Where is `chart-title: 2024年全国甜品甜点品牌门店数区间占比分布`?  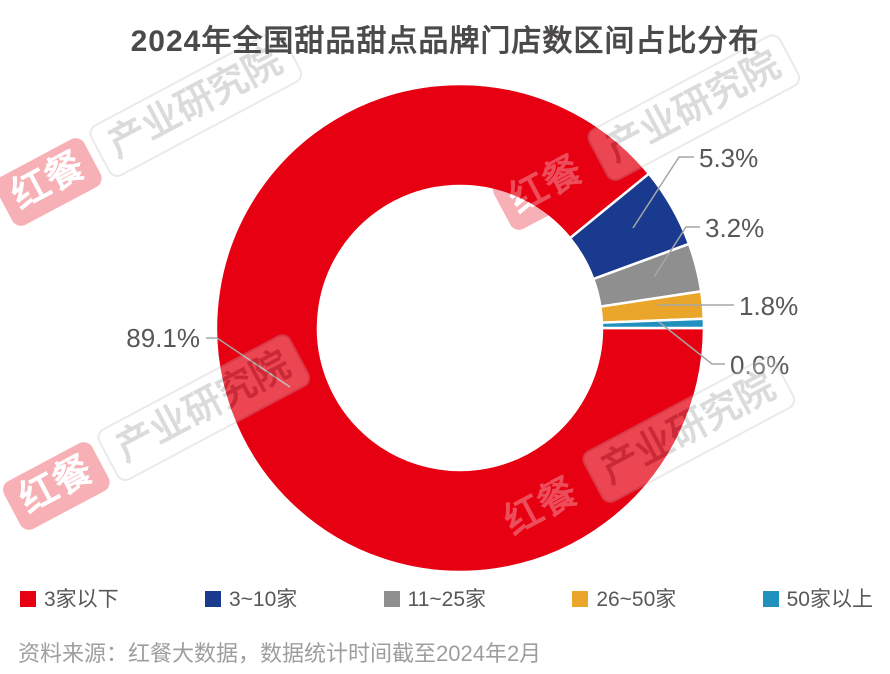
chart-title: 2024年全国甜品甜点品牌门店数区间占比分布 is located at coordinates (445, 41).